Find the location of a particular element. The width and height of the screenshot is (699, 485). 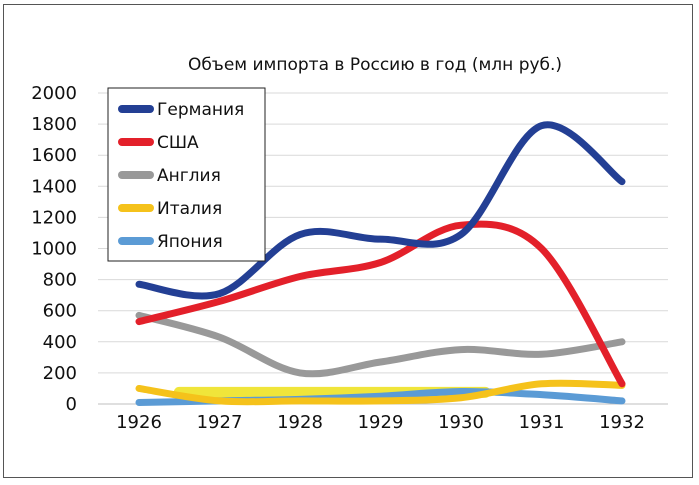

y-tick-label: 1400 is located at coordinates (54, 186).